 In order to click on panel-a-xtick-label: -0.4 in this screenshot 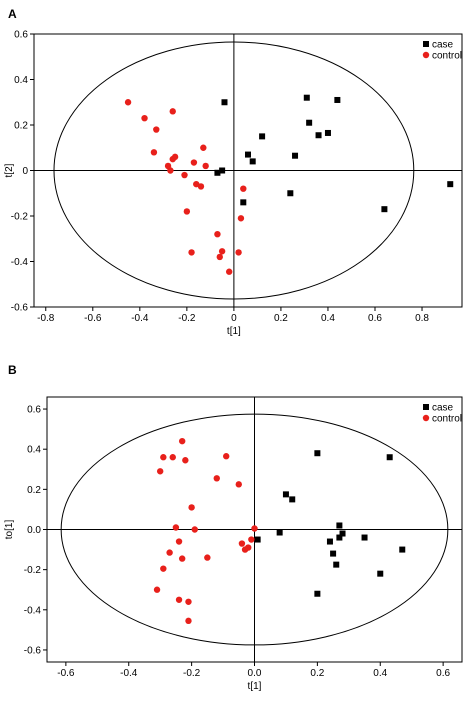, I will do `click(140, 318)`.